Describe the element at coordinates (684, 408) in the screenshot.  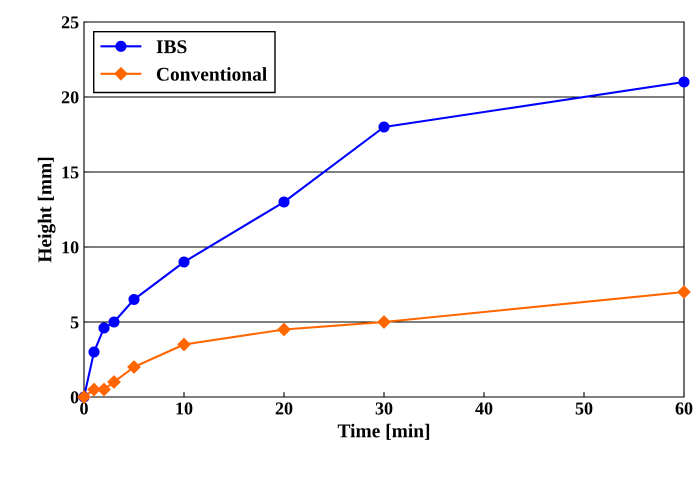
I see `x-tick-label: 60` at that location.